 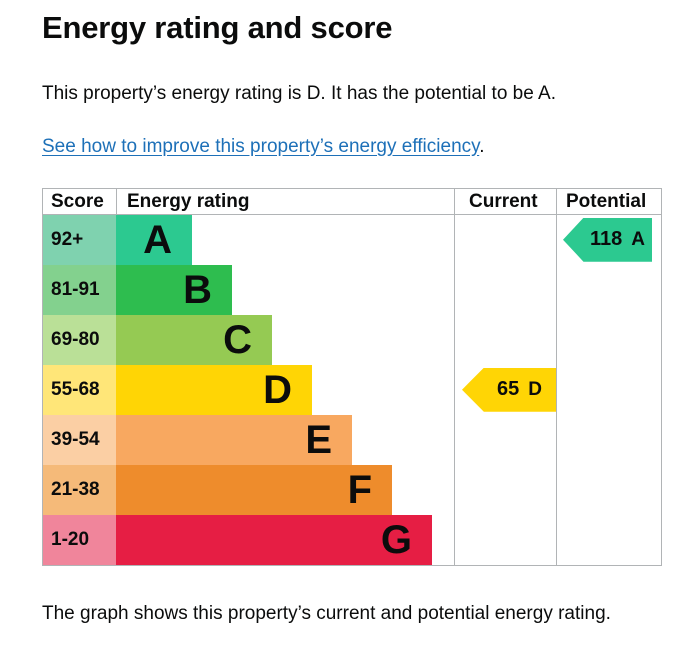 What do you see at coordinates (79, 489) in the screenshot?
I see `score-range-f: 21-38` at bounding box center [79, 489].